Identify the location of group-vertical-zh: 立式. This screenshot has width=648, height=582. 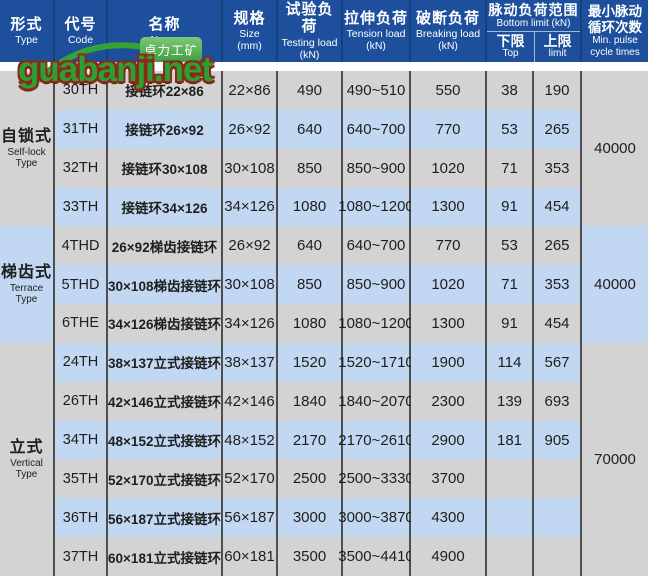
(26, 447).